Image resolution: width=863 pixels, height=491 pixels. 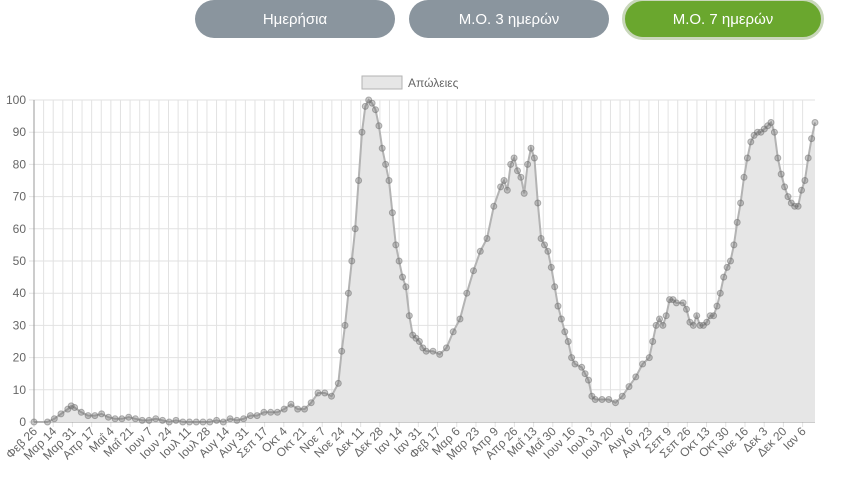 What do you see at coordinates (20, 358) in the screenshot?
I see `y-tick-label: 20` at bounding box center [20, 358].